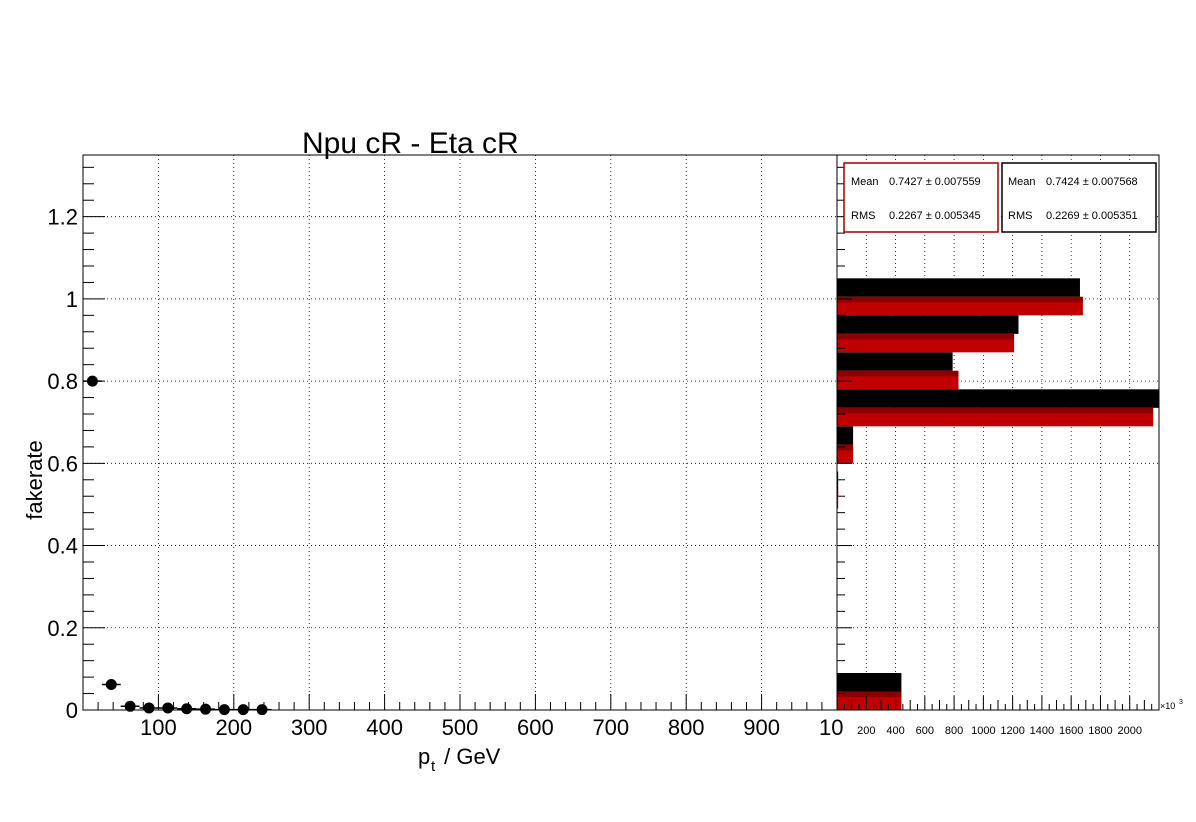 This screenshot has height=822, width=1196. Describe the element at coordinates (34, 480) in the screenshot. I see `y-axis-label: fakerate` at that location.